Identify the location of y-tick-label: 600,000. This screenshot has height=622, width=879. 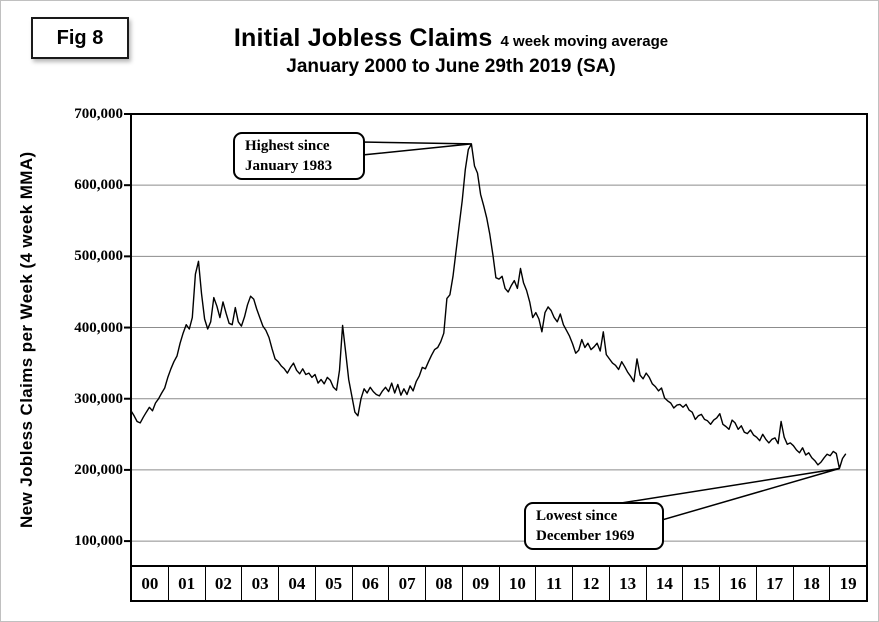
(98, 185).